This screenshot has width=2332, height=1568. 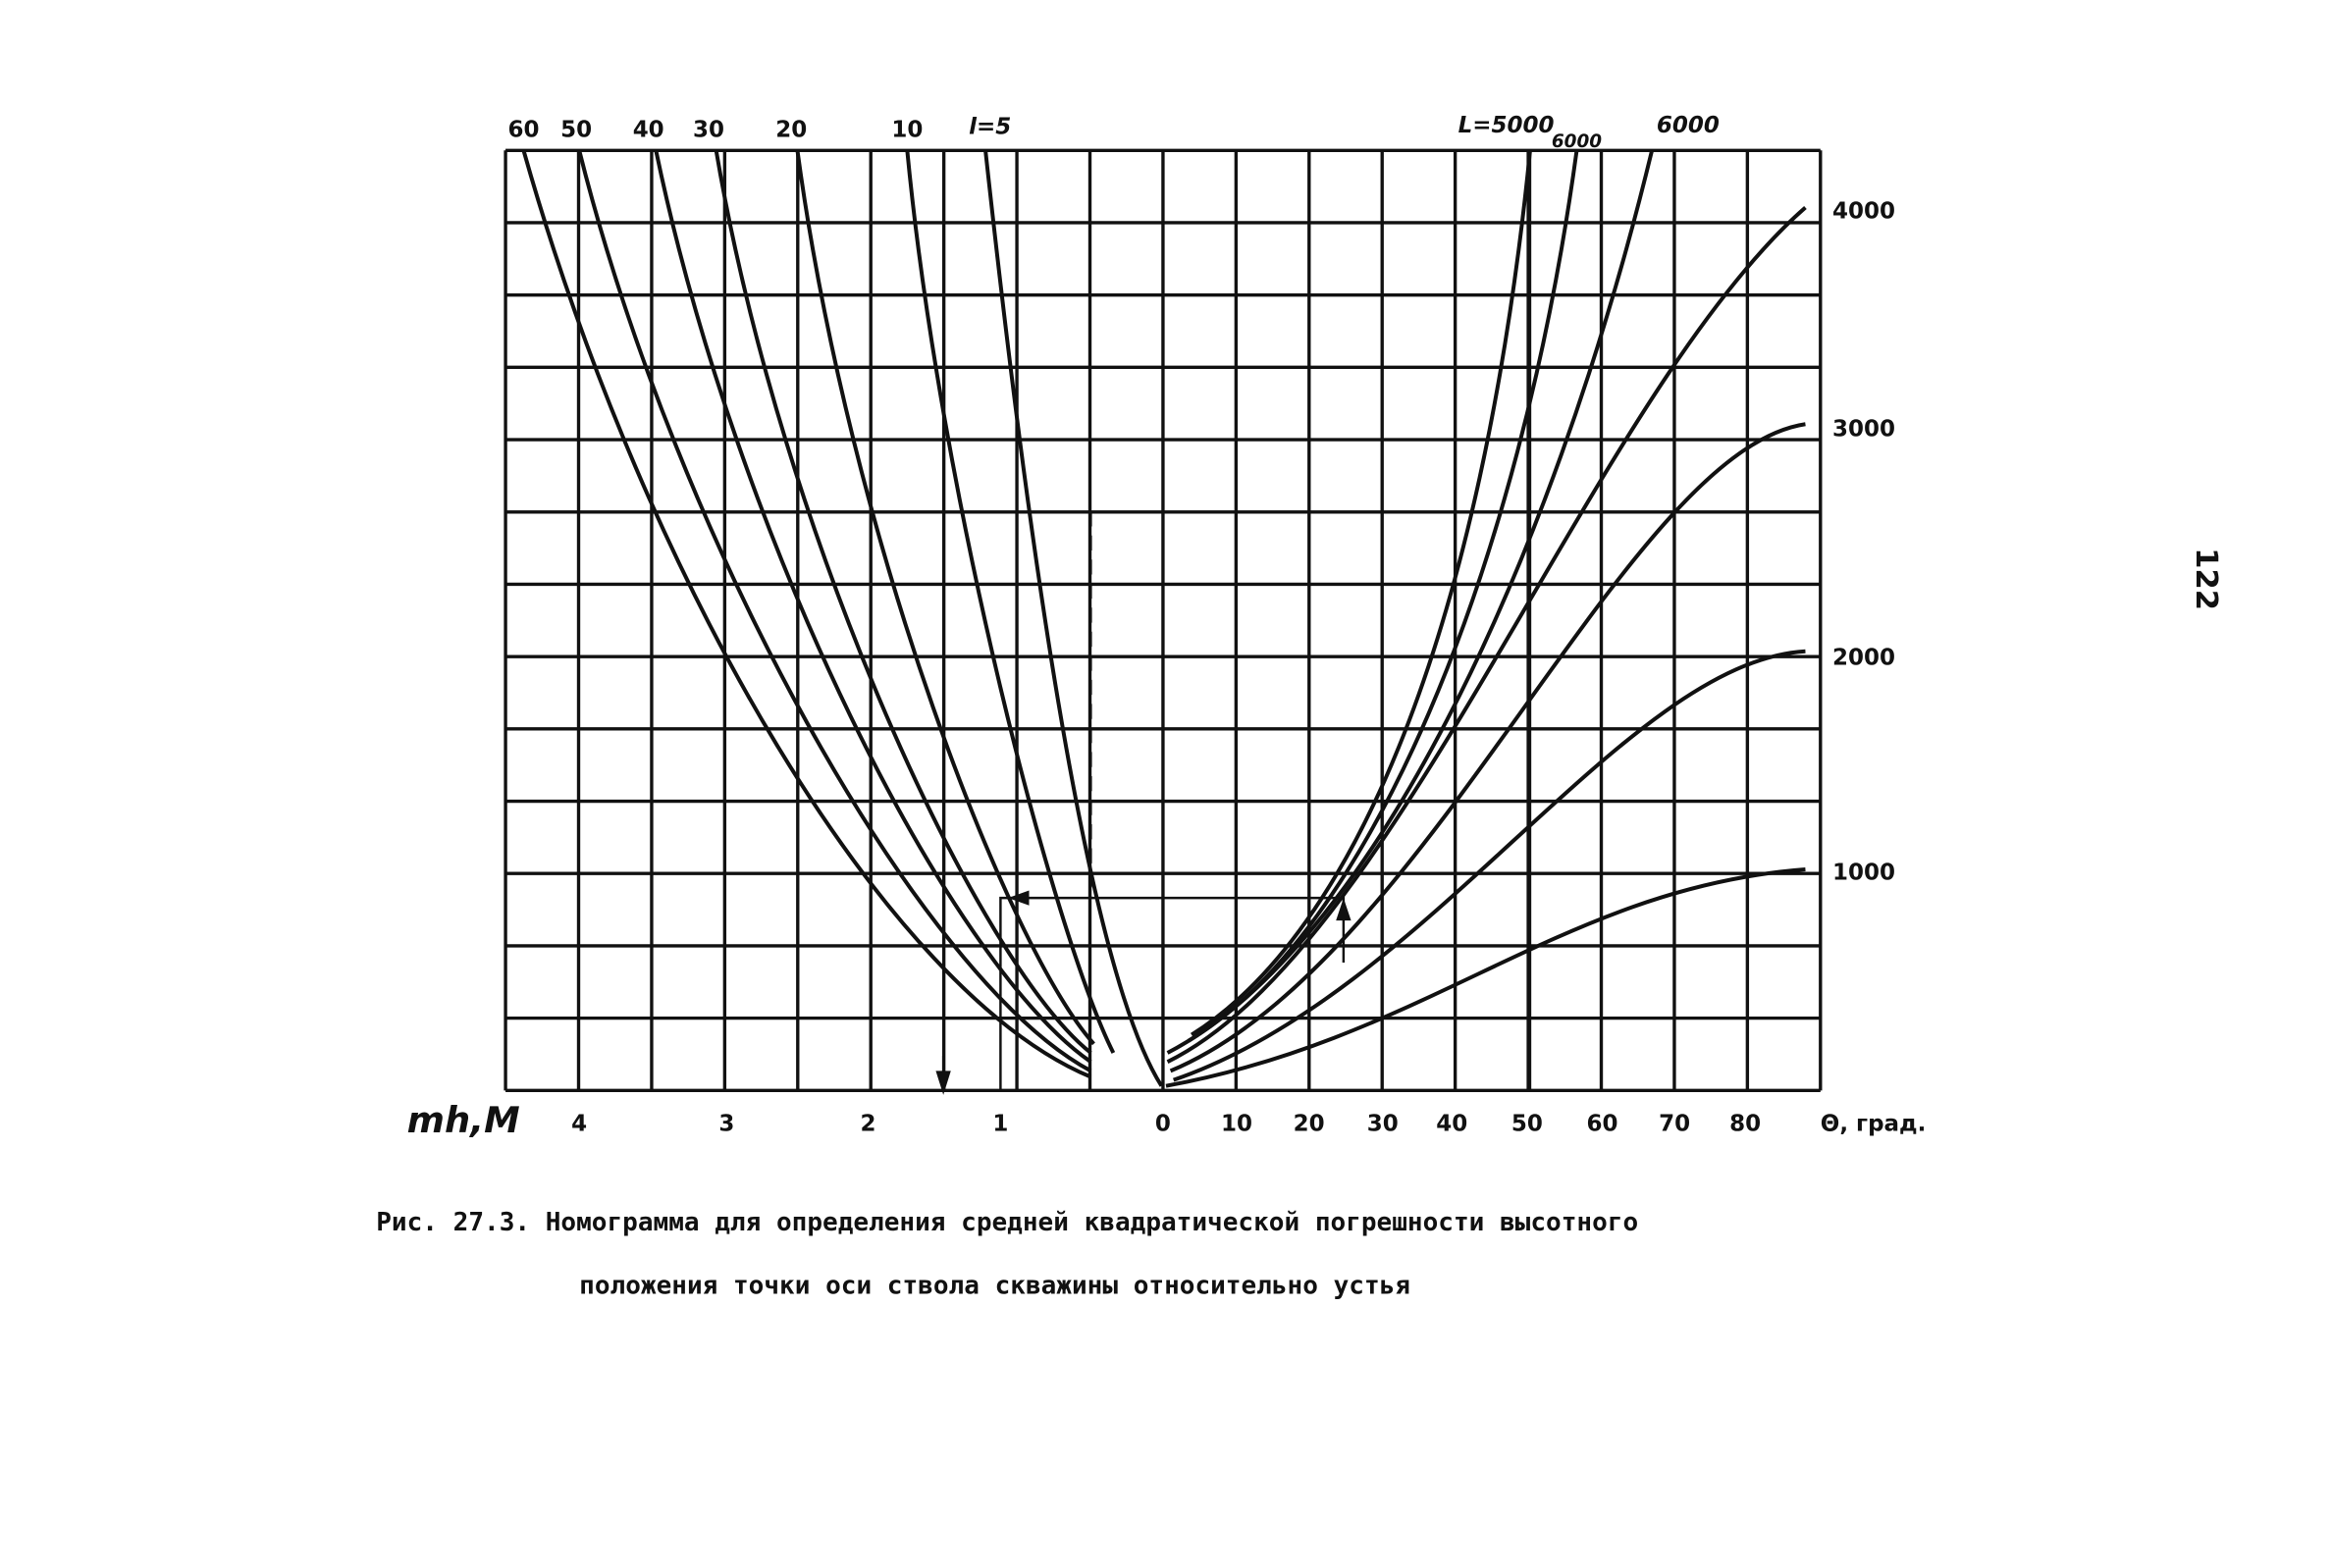 I want to click on tick-label: 70, so click(x=1674, y=1124).